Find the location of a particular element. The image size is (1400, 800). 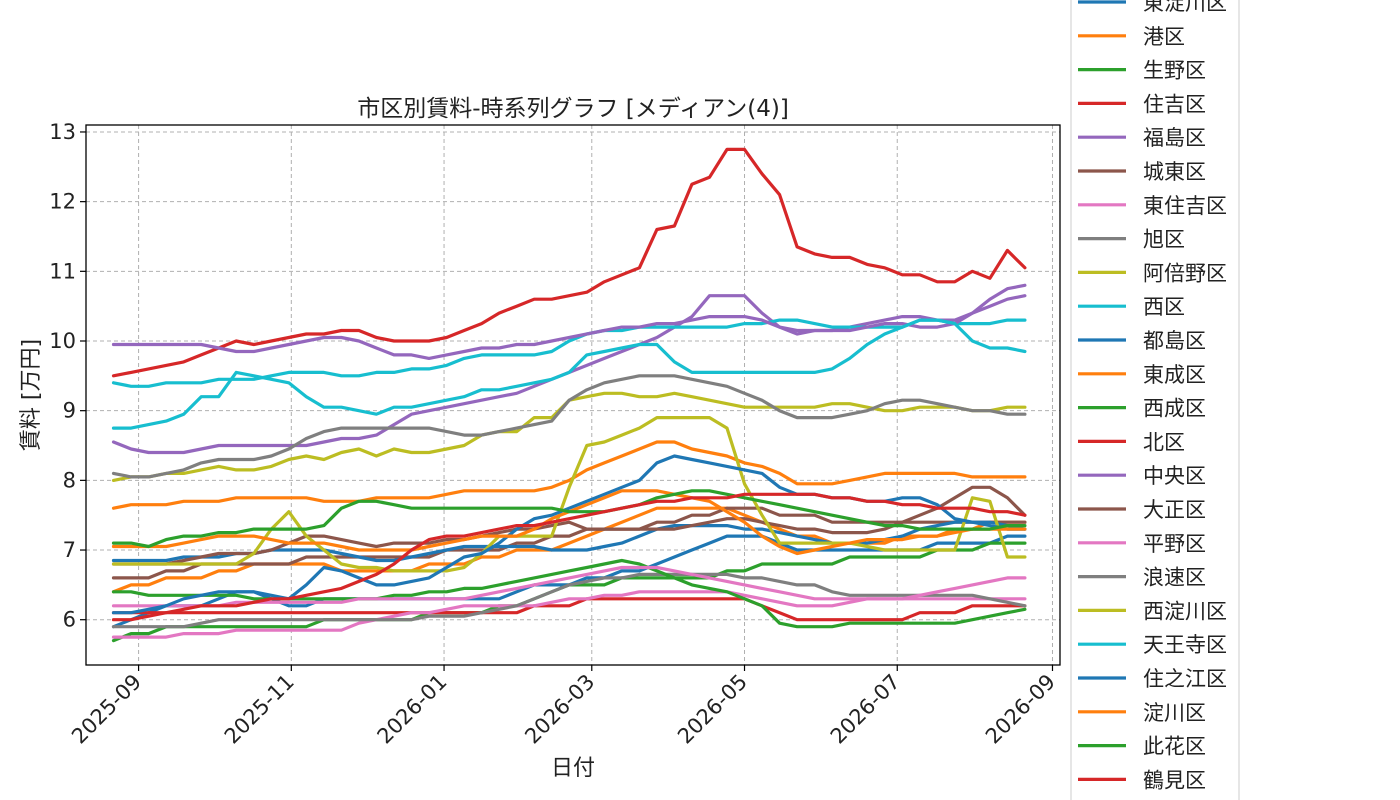

x-tick-label: 2025-11 is located at coordinates (259, 709).